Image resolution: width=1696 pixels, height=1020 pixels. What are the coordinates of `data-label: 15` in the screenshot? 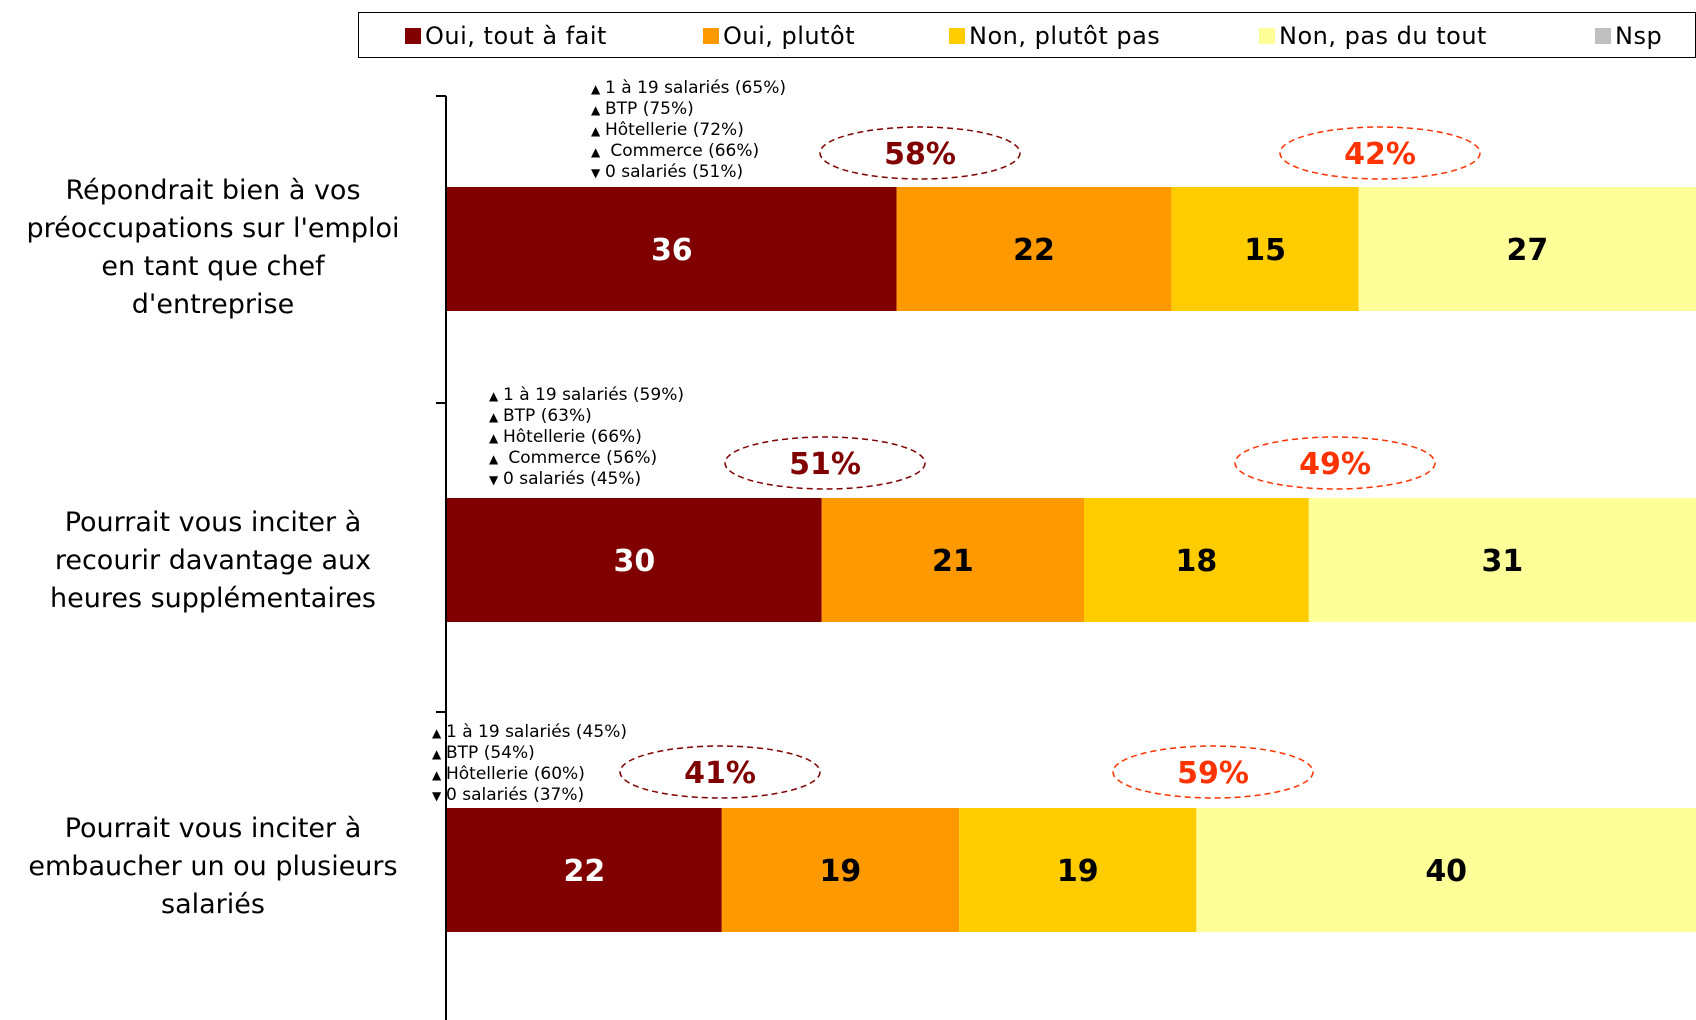 It's located at (1265, 250).